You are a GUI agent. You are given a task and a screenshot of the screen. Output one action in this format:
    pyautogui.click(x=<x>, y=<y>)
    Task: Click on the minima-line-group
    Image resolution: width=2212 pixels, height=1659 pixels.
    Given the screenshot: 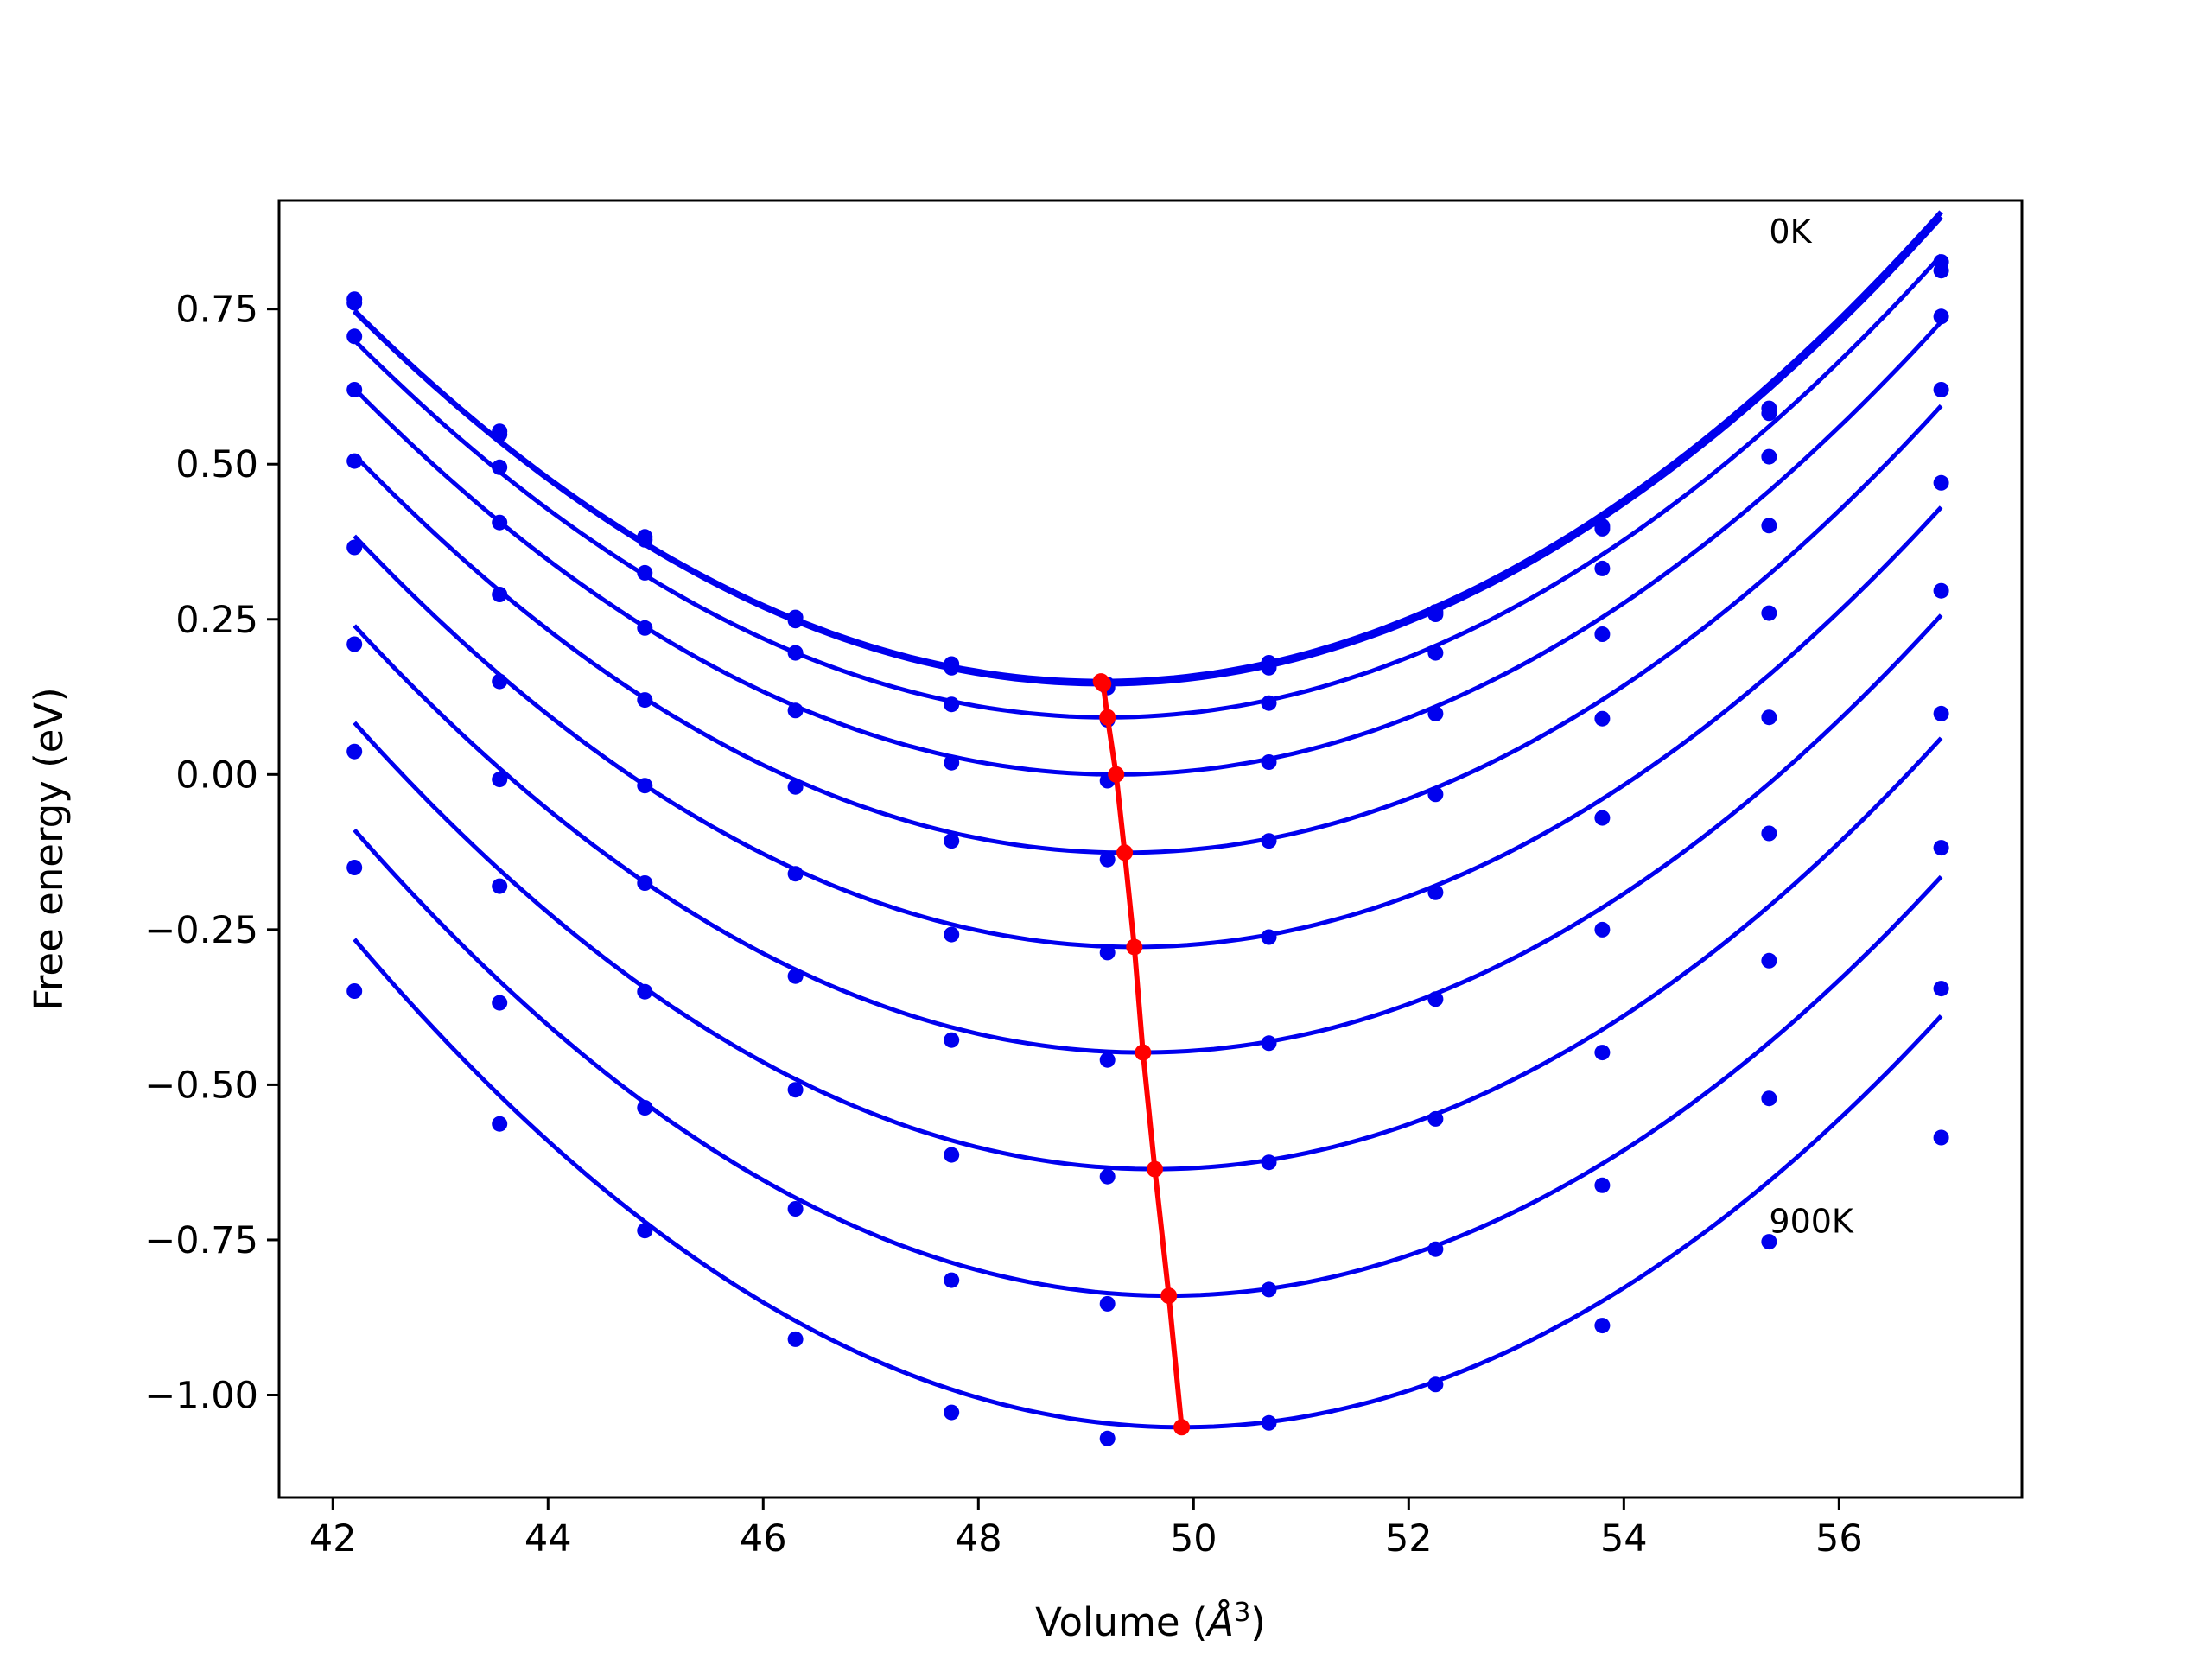 What is the action you would take?
    pyautogui.click(x=1141, y=1054)
    